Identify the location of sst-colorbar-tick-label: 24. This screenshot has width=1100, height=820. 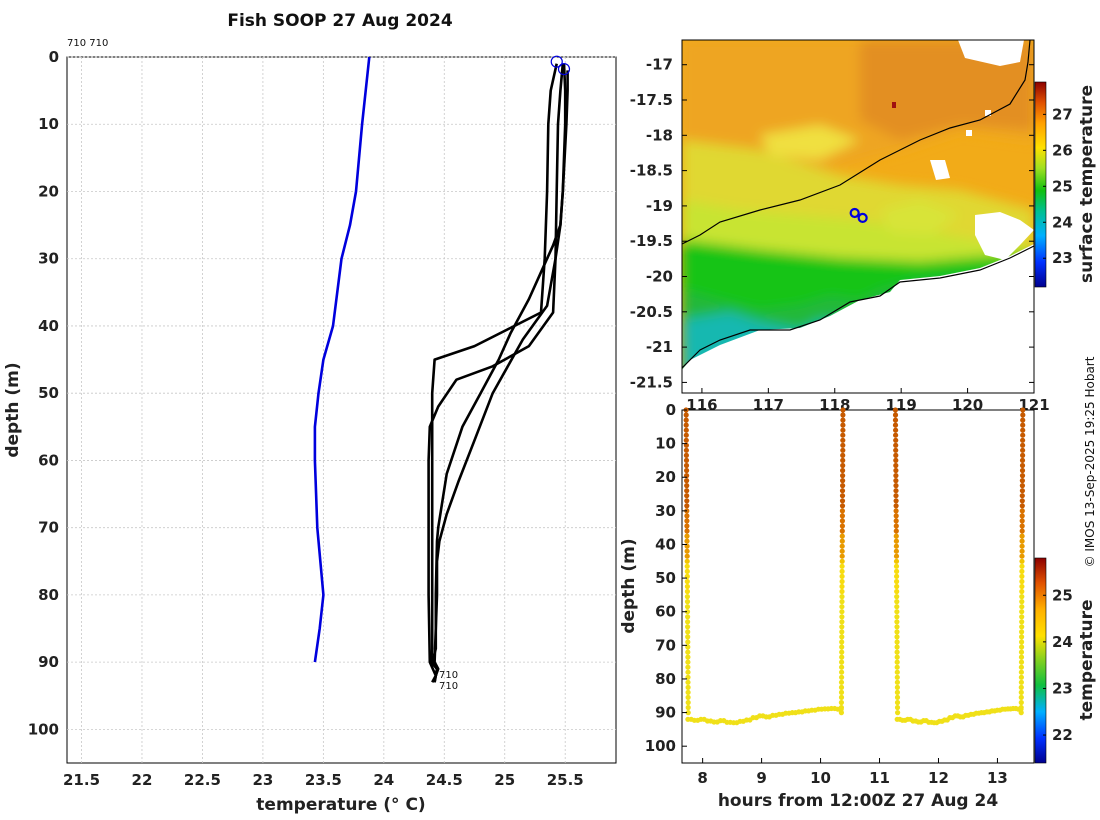
(1062, 222).